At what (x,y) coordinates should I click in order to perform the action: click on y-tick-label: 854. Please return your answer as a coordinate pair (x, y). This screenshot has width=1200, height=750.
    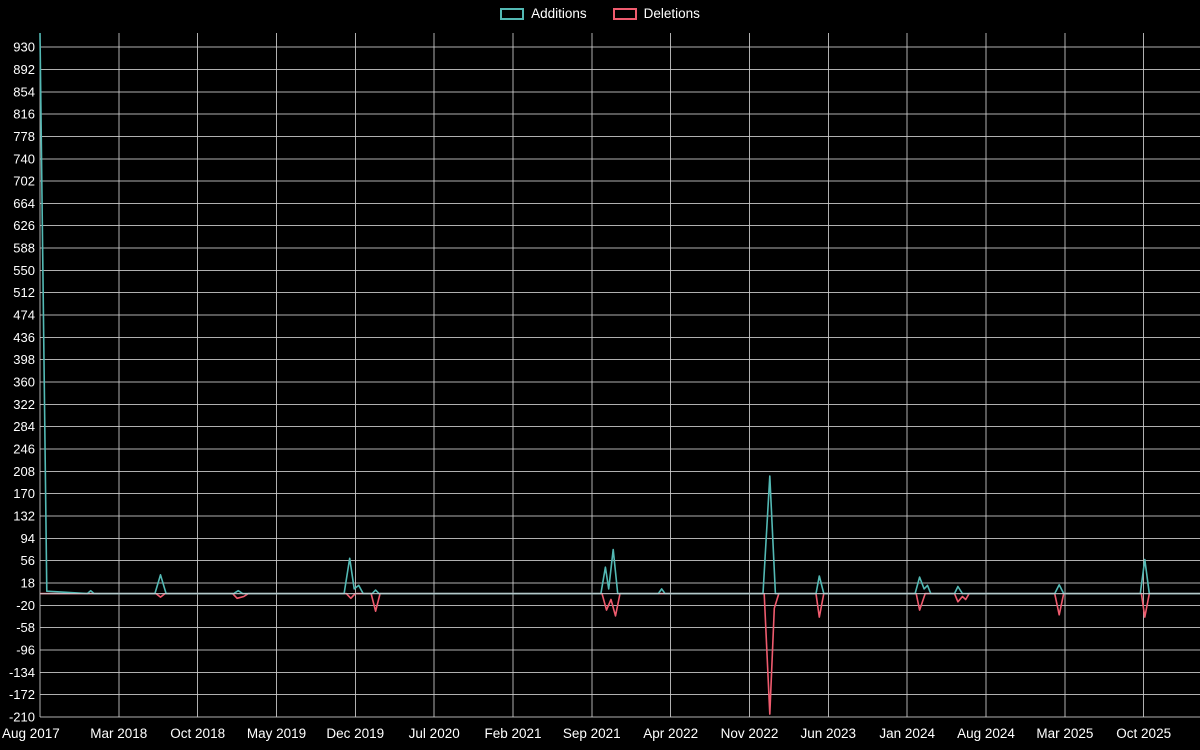
    Looking at the image, I should click on (24, 91).